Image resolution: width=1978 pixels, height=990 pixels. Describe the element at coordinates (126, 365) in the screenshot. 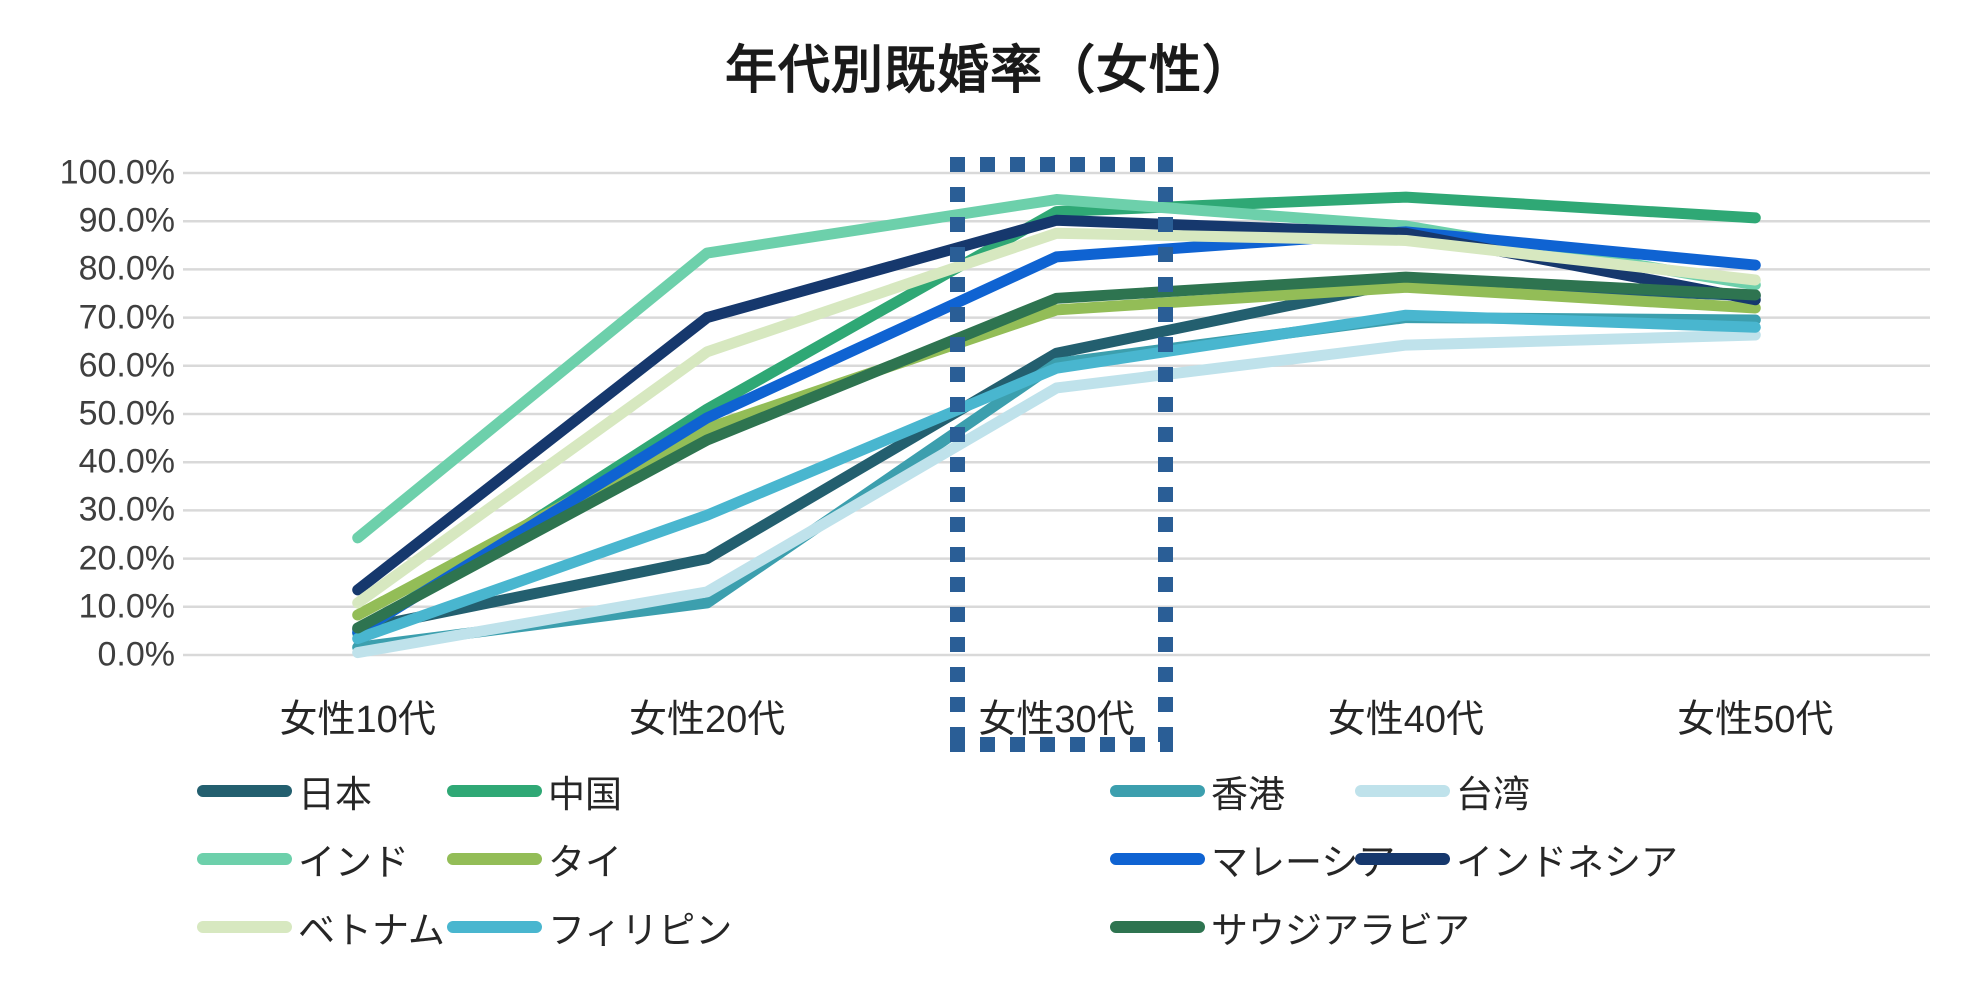

I see `y-tick-label: 60.0%` at that location.